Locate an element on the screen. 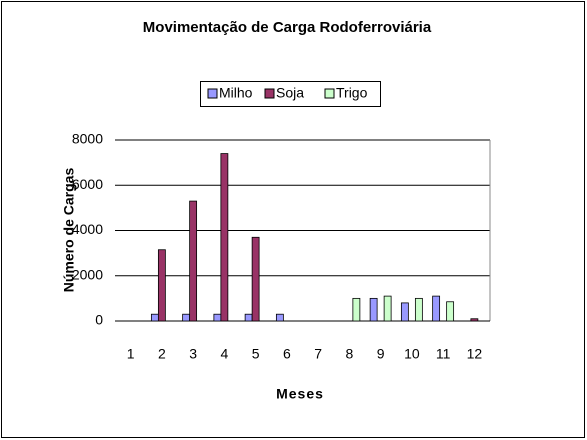  x-tick-label: 2 is located at coordinates (162, 354).